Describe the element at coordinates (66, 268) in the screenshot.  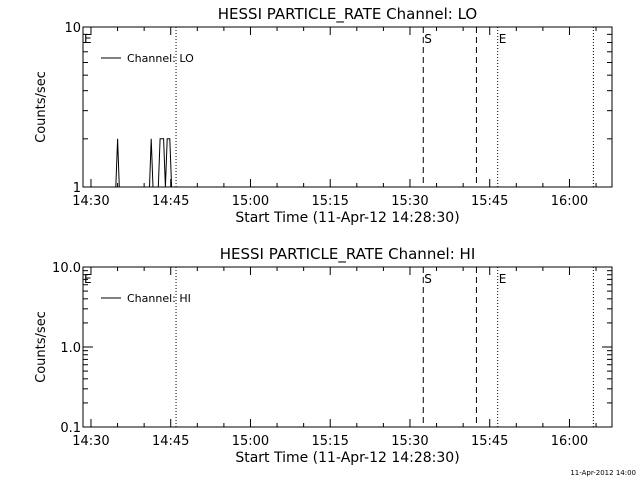
I see `y-tick-label: 10.0` at that location.